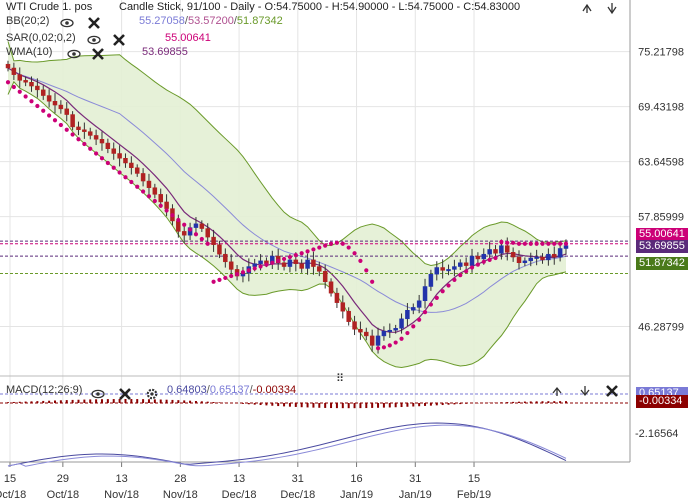  Describe the element at coordinates (119, 40) in the screenshot. I see `sar-close-icon` at that location.